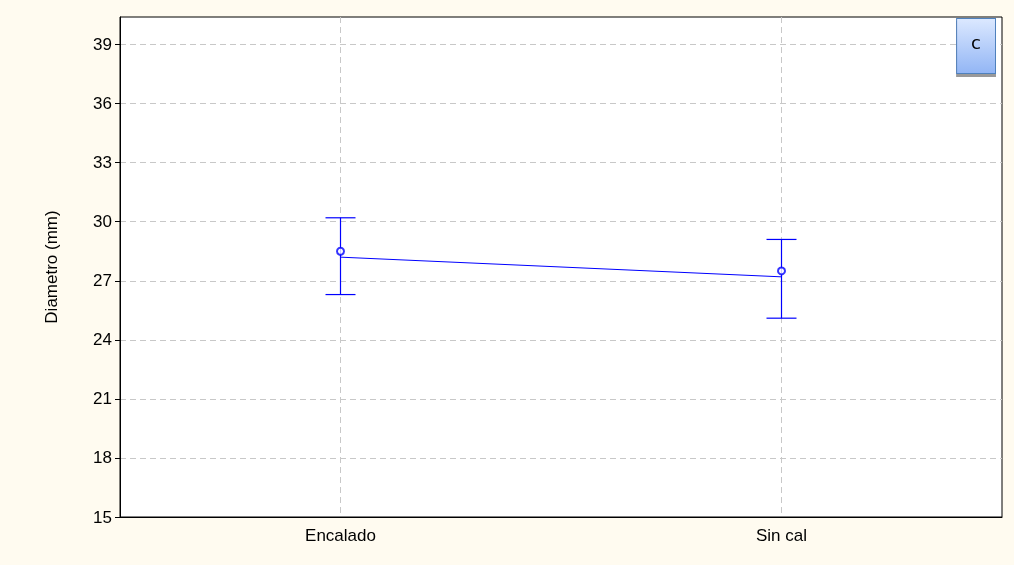 Image resolution: width=1014 pixels, height=565 pixels. I want to click on y-axis-title: Diametro (mm), so click(51, 267).